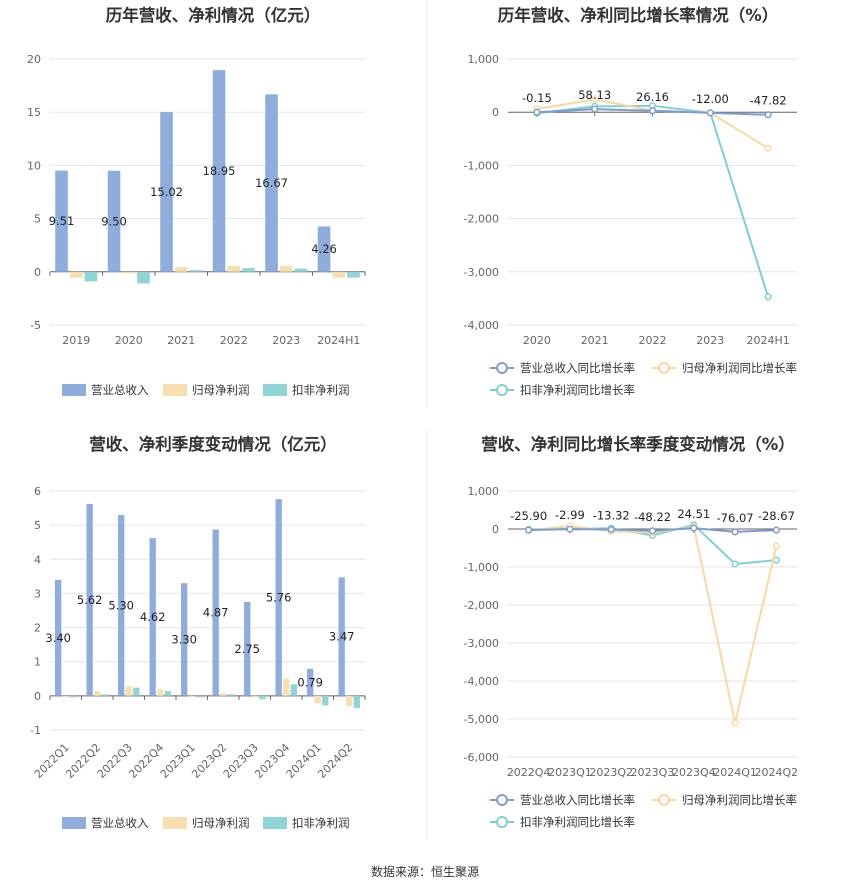 The image size is (850, 891). Describe the element at coordinates (577, 368) in the screenshot. I see `legend-label: 营业总收入同比增长率` at that location.